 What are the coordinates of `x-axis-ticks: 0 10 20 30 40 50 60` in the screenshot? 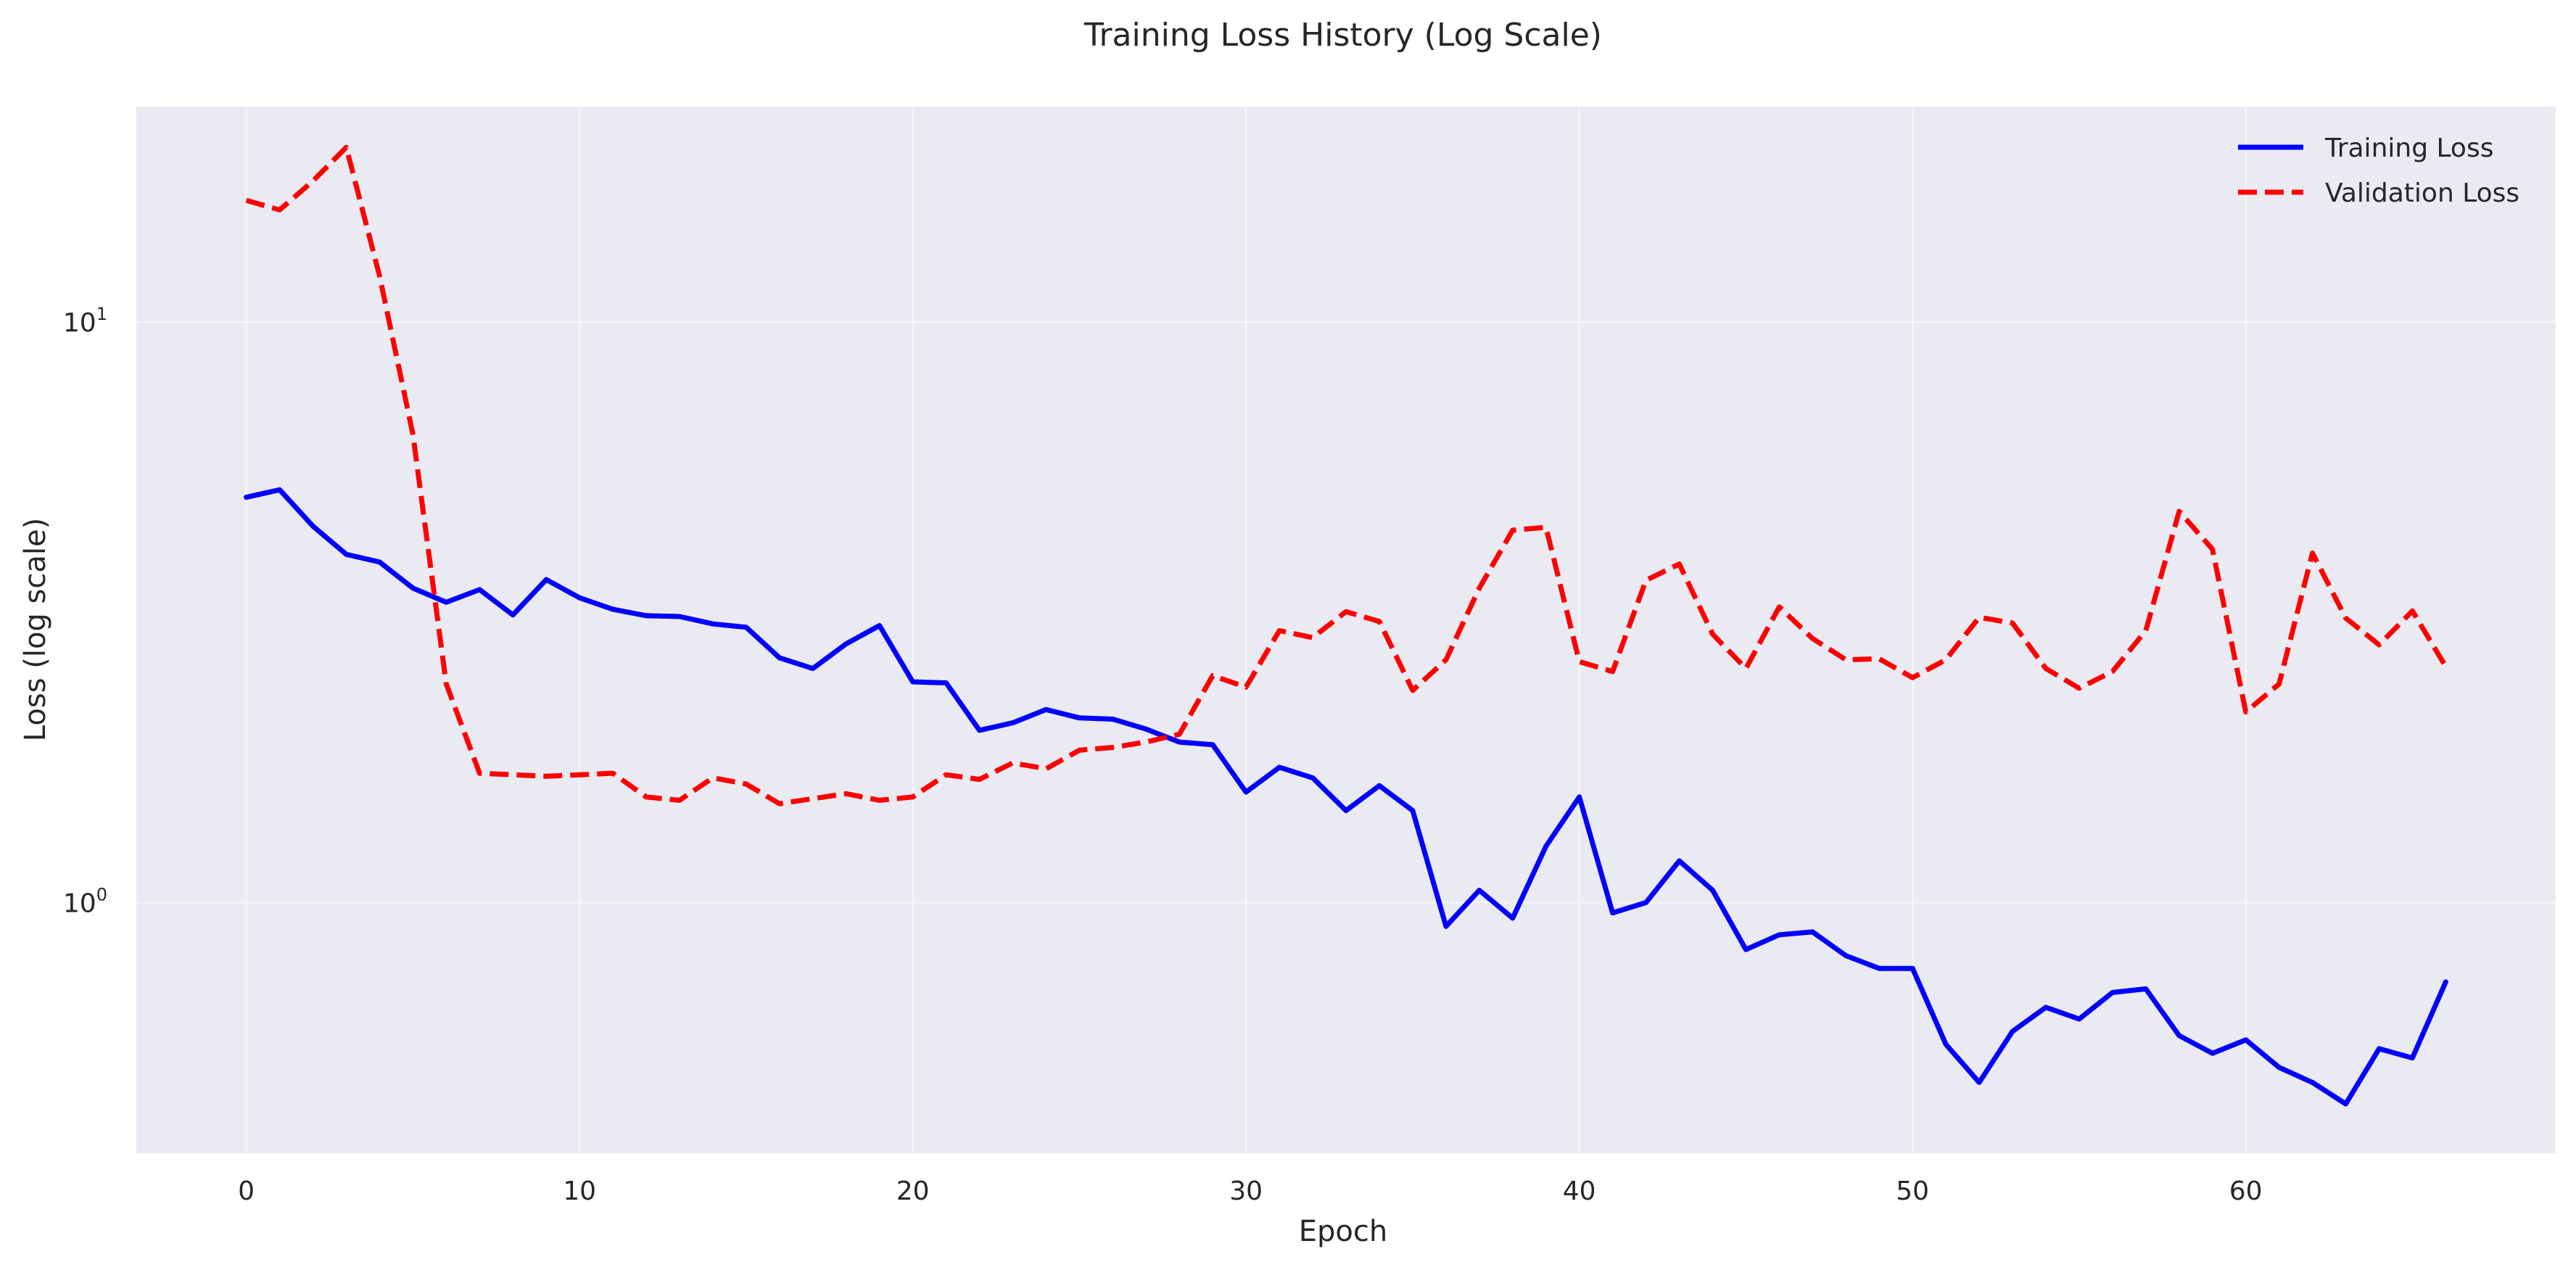 It's located at (1250, 1191).